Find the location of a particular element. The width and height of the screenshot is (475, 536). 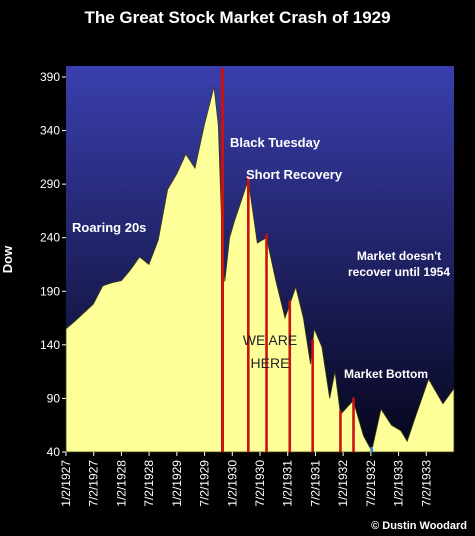

x-tick-label: 7/2/1929 is located at coordinates (205, 483).